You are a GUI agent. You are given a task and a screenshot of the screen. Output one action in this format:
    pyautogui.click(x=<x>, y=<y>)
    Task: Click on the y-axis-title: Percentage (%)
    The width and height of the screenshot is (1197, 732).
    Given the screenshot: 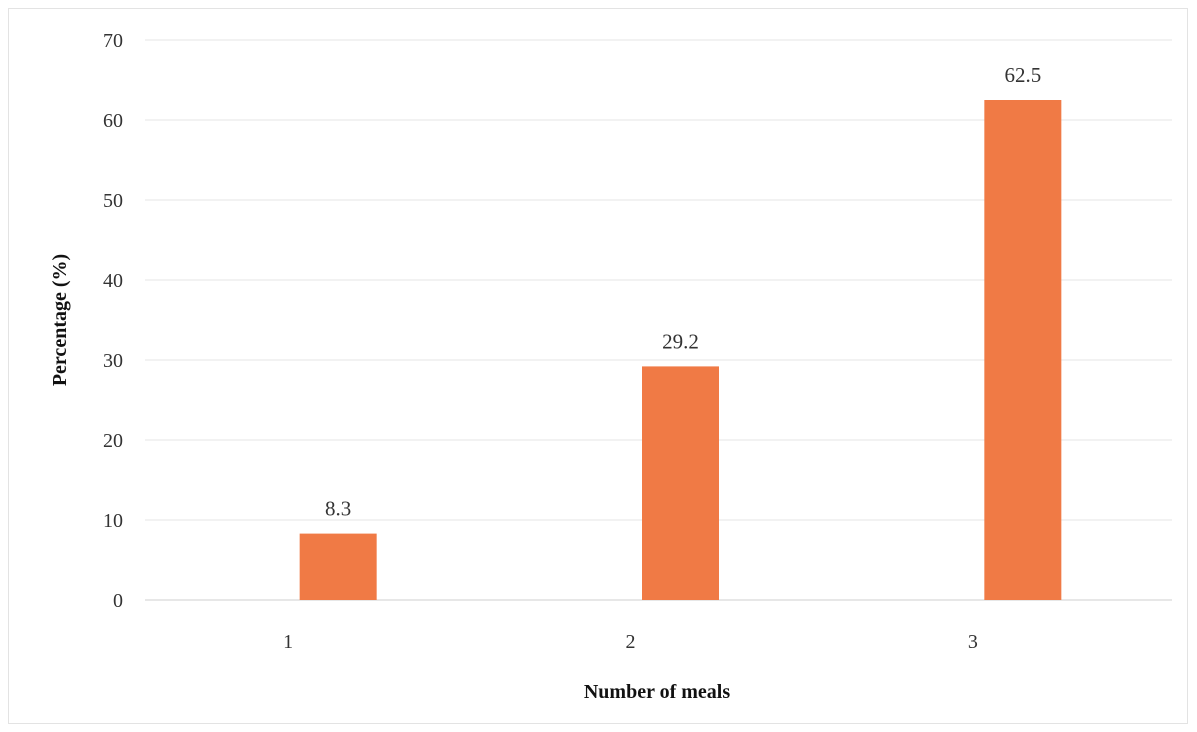 What is the action you would take?
    pyautogui.click(x=60, y=320)
    